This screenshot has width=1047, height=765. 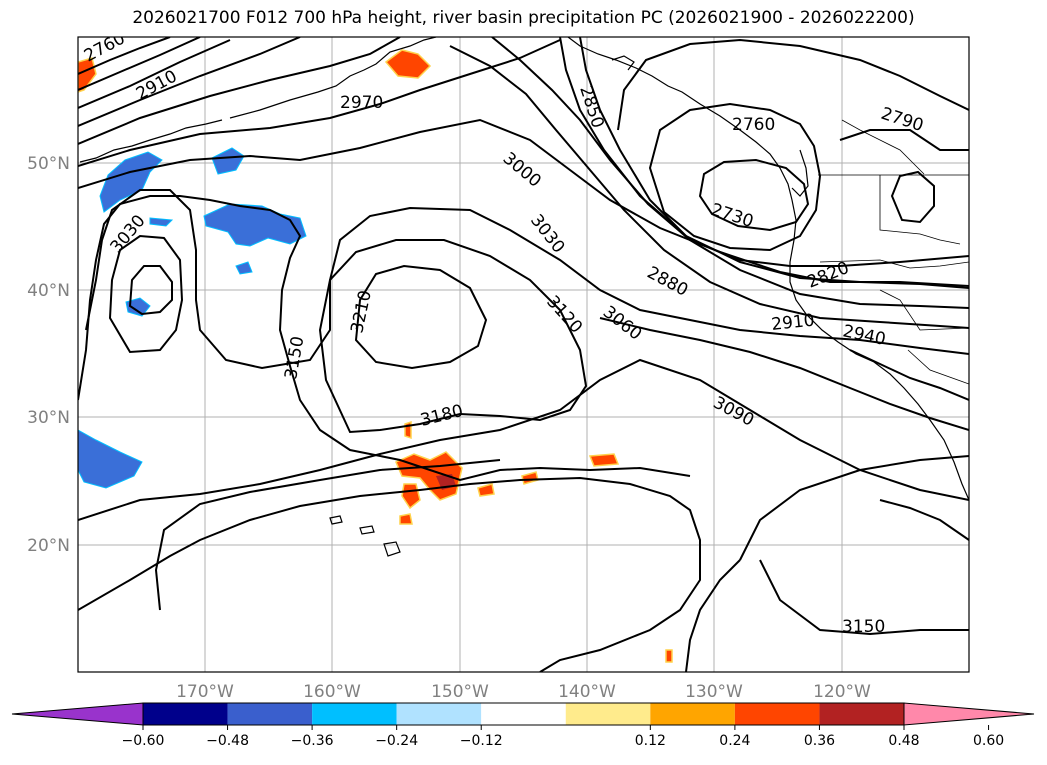 What do you see at coordinates (48, 291) in the screenshot?
I see `lat-label-40n: 40°N` at bounding box center [48, 291].